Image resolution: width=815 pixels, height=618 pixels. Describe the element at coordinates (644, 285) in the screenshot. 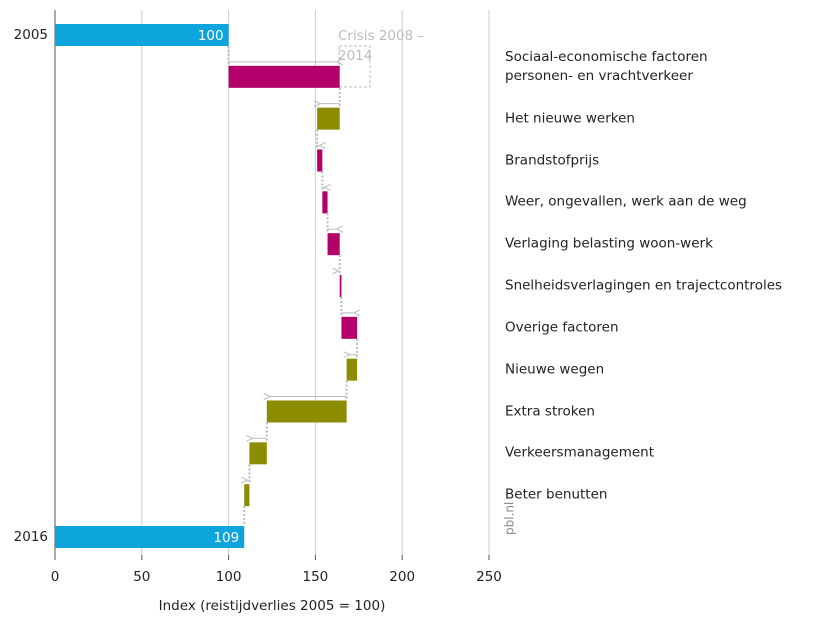

I see `row-label: Snelheidsverlagingen en trajectcontroles` at that location.